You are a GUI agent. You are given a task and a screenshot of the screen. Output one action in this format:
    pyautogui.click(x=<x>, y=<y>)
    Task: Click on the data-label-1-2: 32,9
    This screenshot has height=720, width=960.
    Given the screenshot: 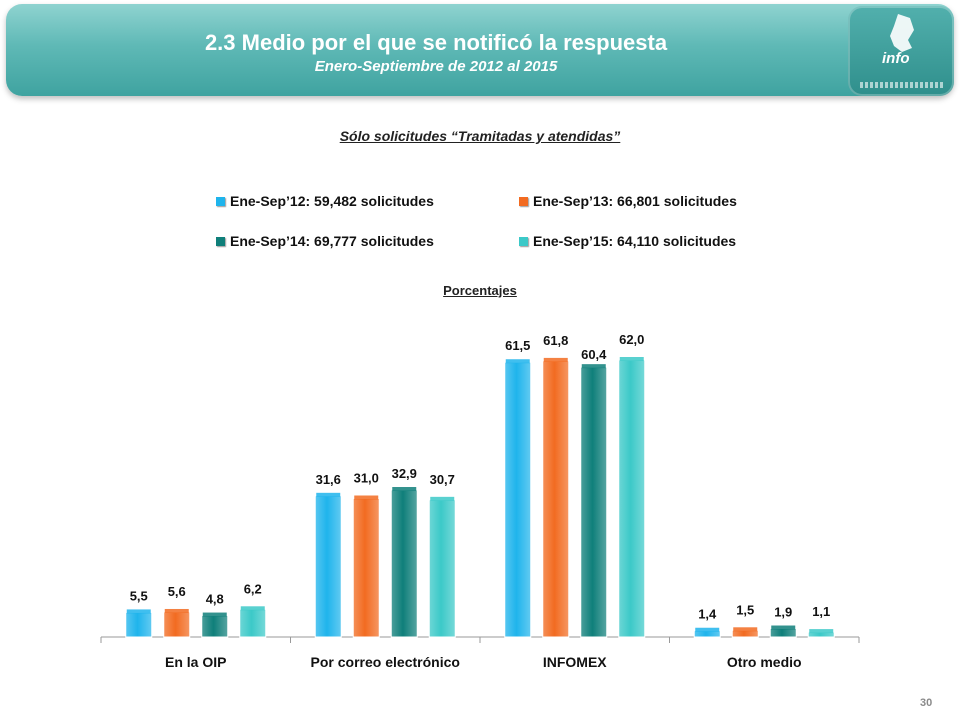 What is the action you would take?
    pyautogui.click(x=404, y=473)
    